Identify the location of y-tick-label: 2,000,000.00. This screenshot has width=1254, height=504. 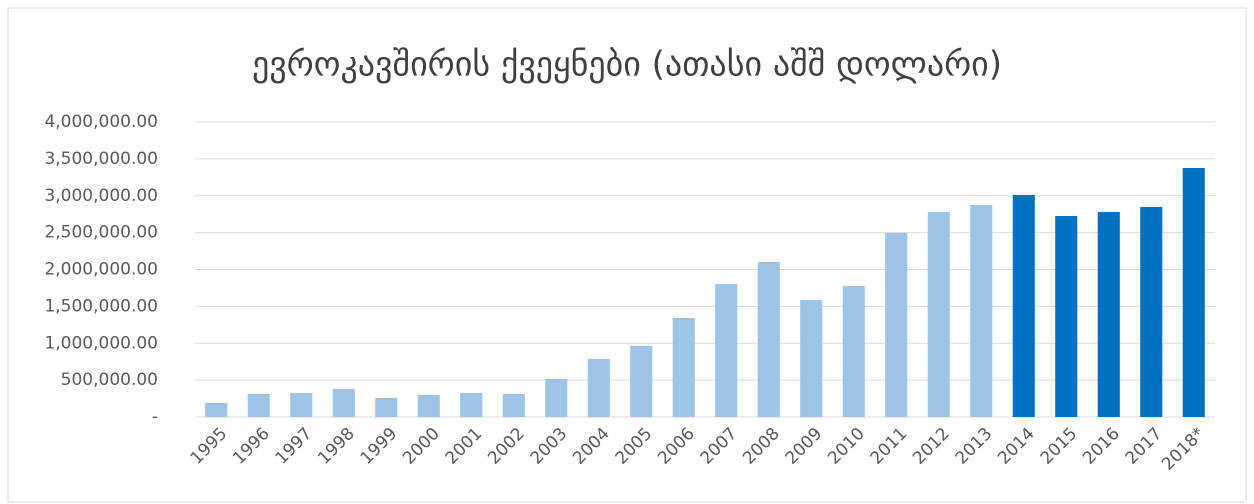
(101, 270).